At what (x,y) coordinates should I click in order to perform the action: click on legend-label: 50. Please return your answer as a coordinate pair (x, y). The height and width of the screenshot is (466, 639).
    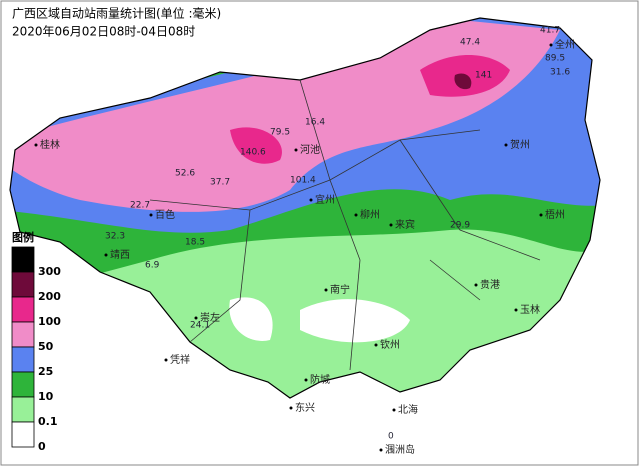
    Looking at the image, I should click on (46, 346).